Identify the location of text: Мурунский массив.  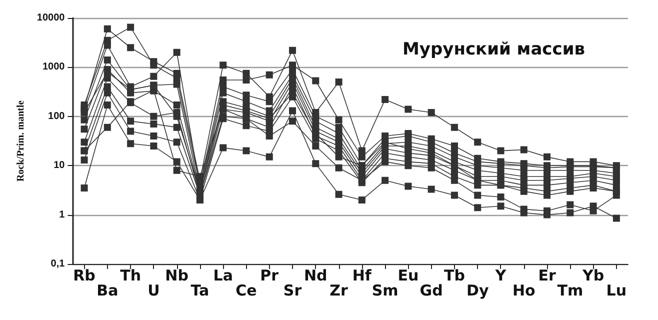
(494, 50).